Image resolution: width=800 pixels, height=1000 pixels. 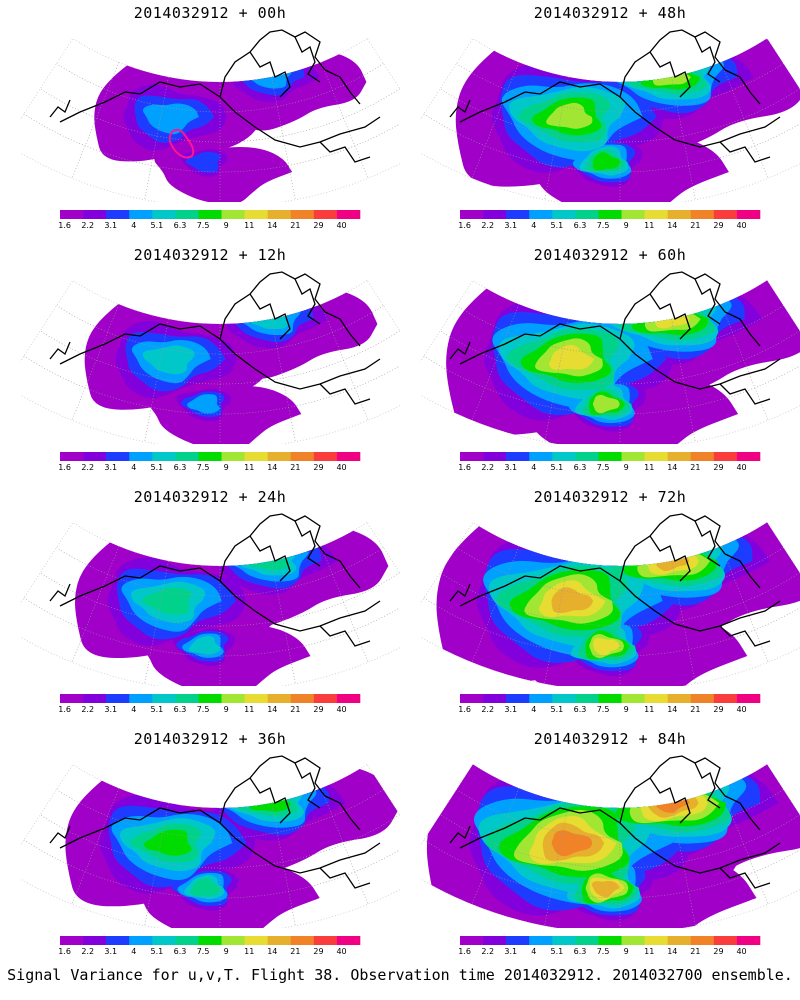 I want to click on panel-title: 2014032912 + 72h, so click(x=610, y=497).